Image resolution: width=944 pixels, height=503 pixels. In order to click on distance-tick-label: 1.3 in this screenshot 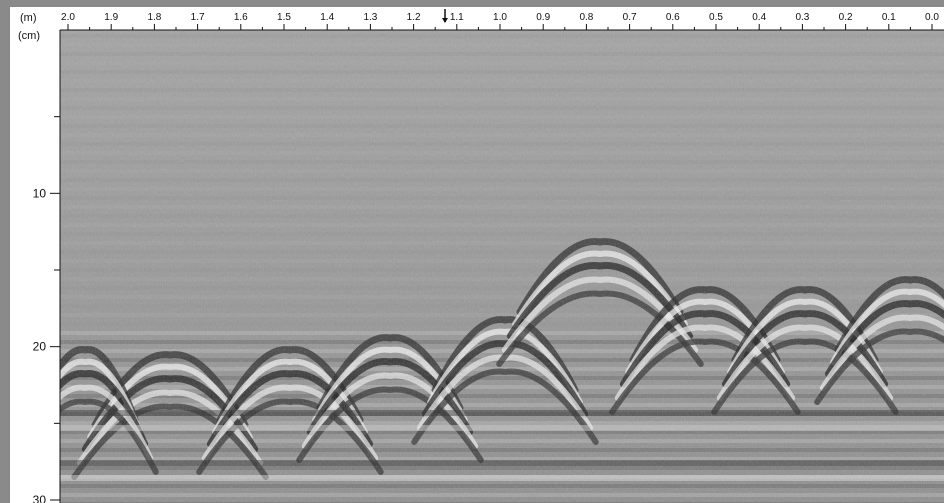, I will do `click(370, 17)`.